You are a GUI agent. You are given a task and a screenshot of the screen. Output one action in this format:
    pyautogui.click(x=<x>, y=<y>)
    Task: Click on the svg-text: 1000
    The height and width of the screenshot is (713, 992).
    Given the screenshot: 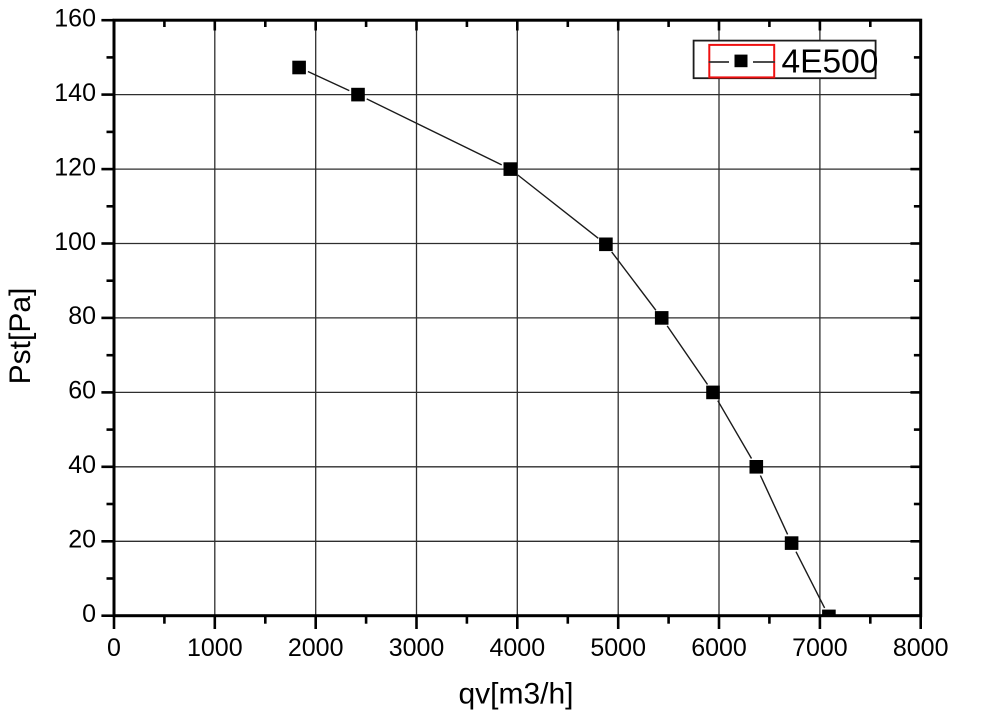 What is the action you would take?
    pyautogui.click(x=215, y=648)
    